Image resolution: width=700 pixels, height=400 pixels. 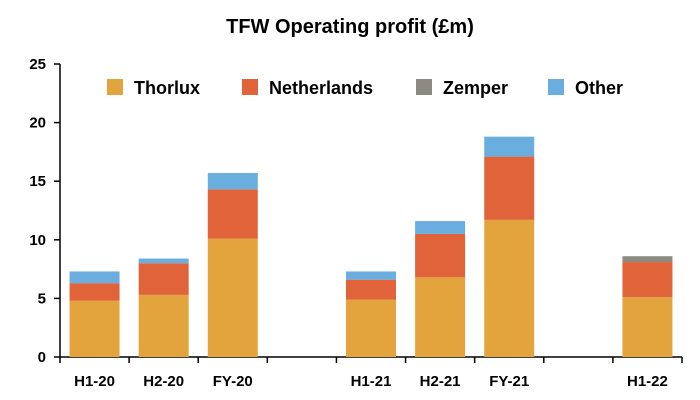 What do you see at coordinates (647, 381) in the screenshot?
I see `x-tick-label: H1-22` at bounding box center [647, 381].